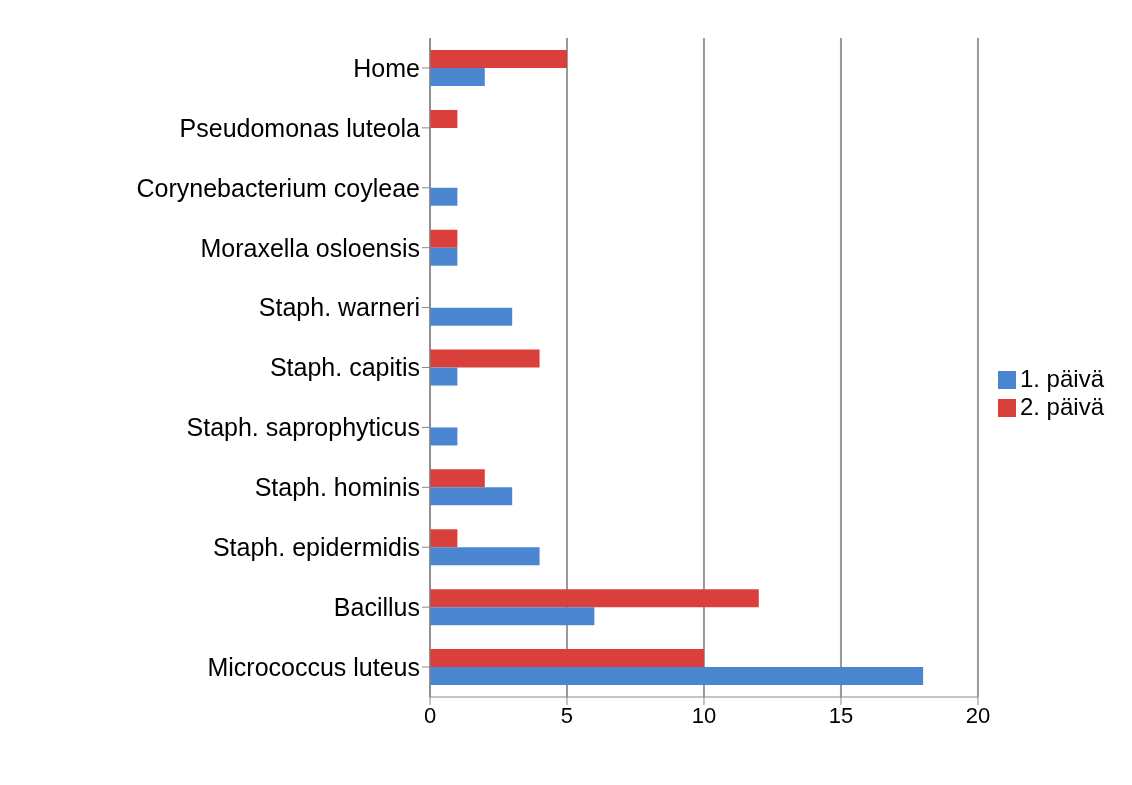  Describe the element at coordinates (430, 715) in the screenshot. I see `x-tick-label: 0` at that location.